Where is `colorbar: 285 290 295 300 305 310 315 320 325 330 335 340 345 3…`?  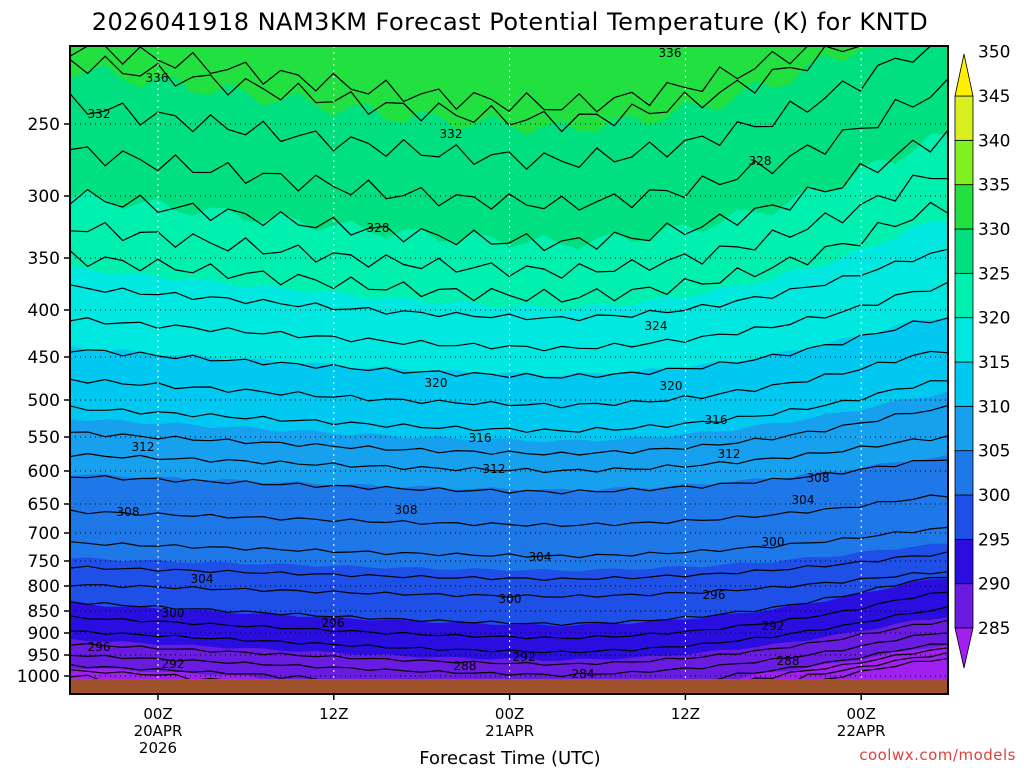 colorbar: 285 290 295 300 305 310 315 320 325 330 335 340 345 3… is located at coordinates (982, 356).